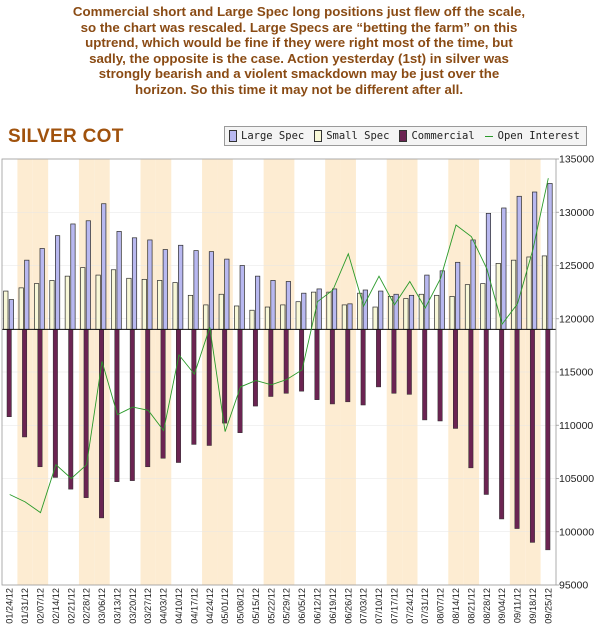  Describe the element at coordinates (256, 606) in the screenshot. I see `x-tick-label: 05/15/12` at that location.